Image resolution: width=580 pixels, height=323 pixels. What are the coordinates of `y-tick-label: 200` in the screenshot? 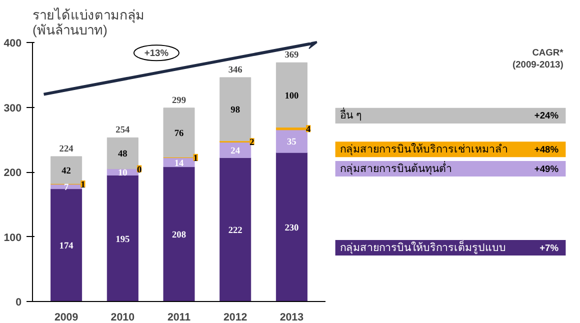 It's located at (13, 173).